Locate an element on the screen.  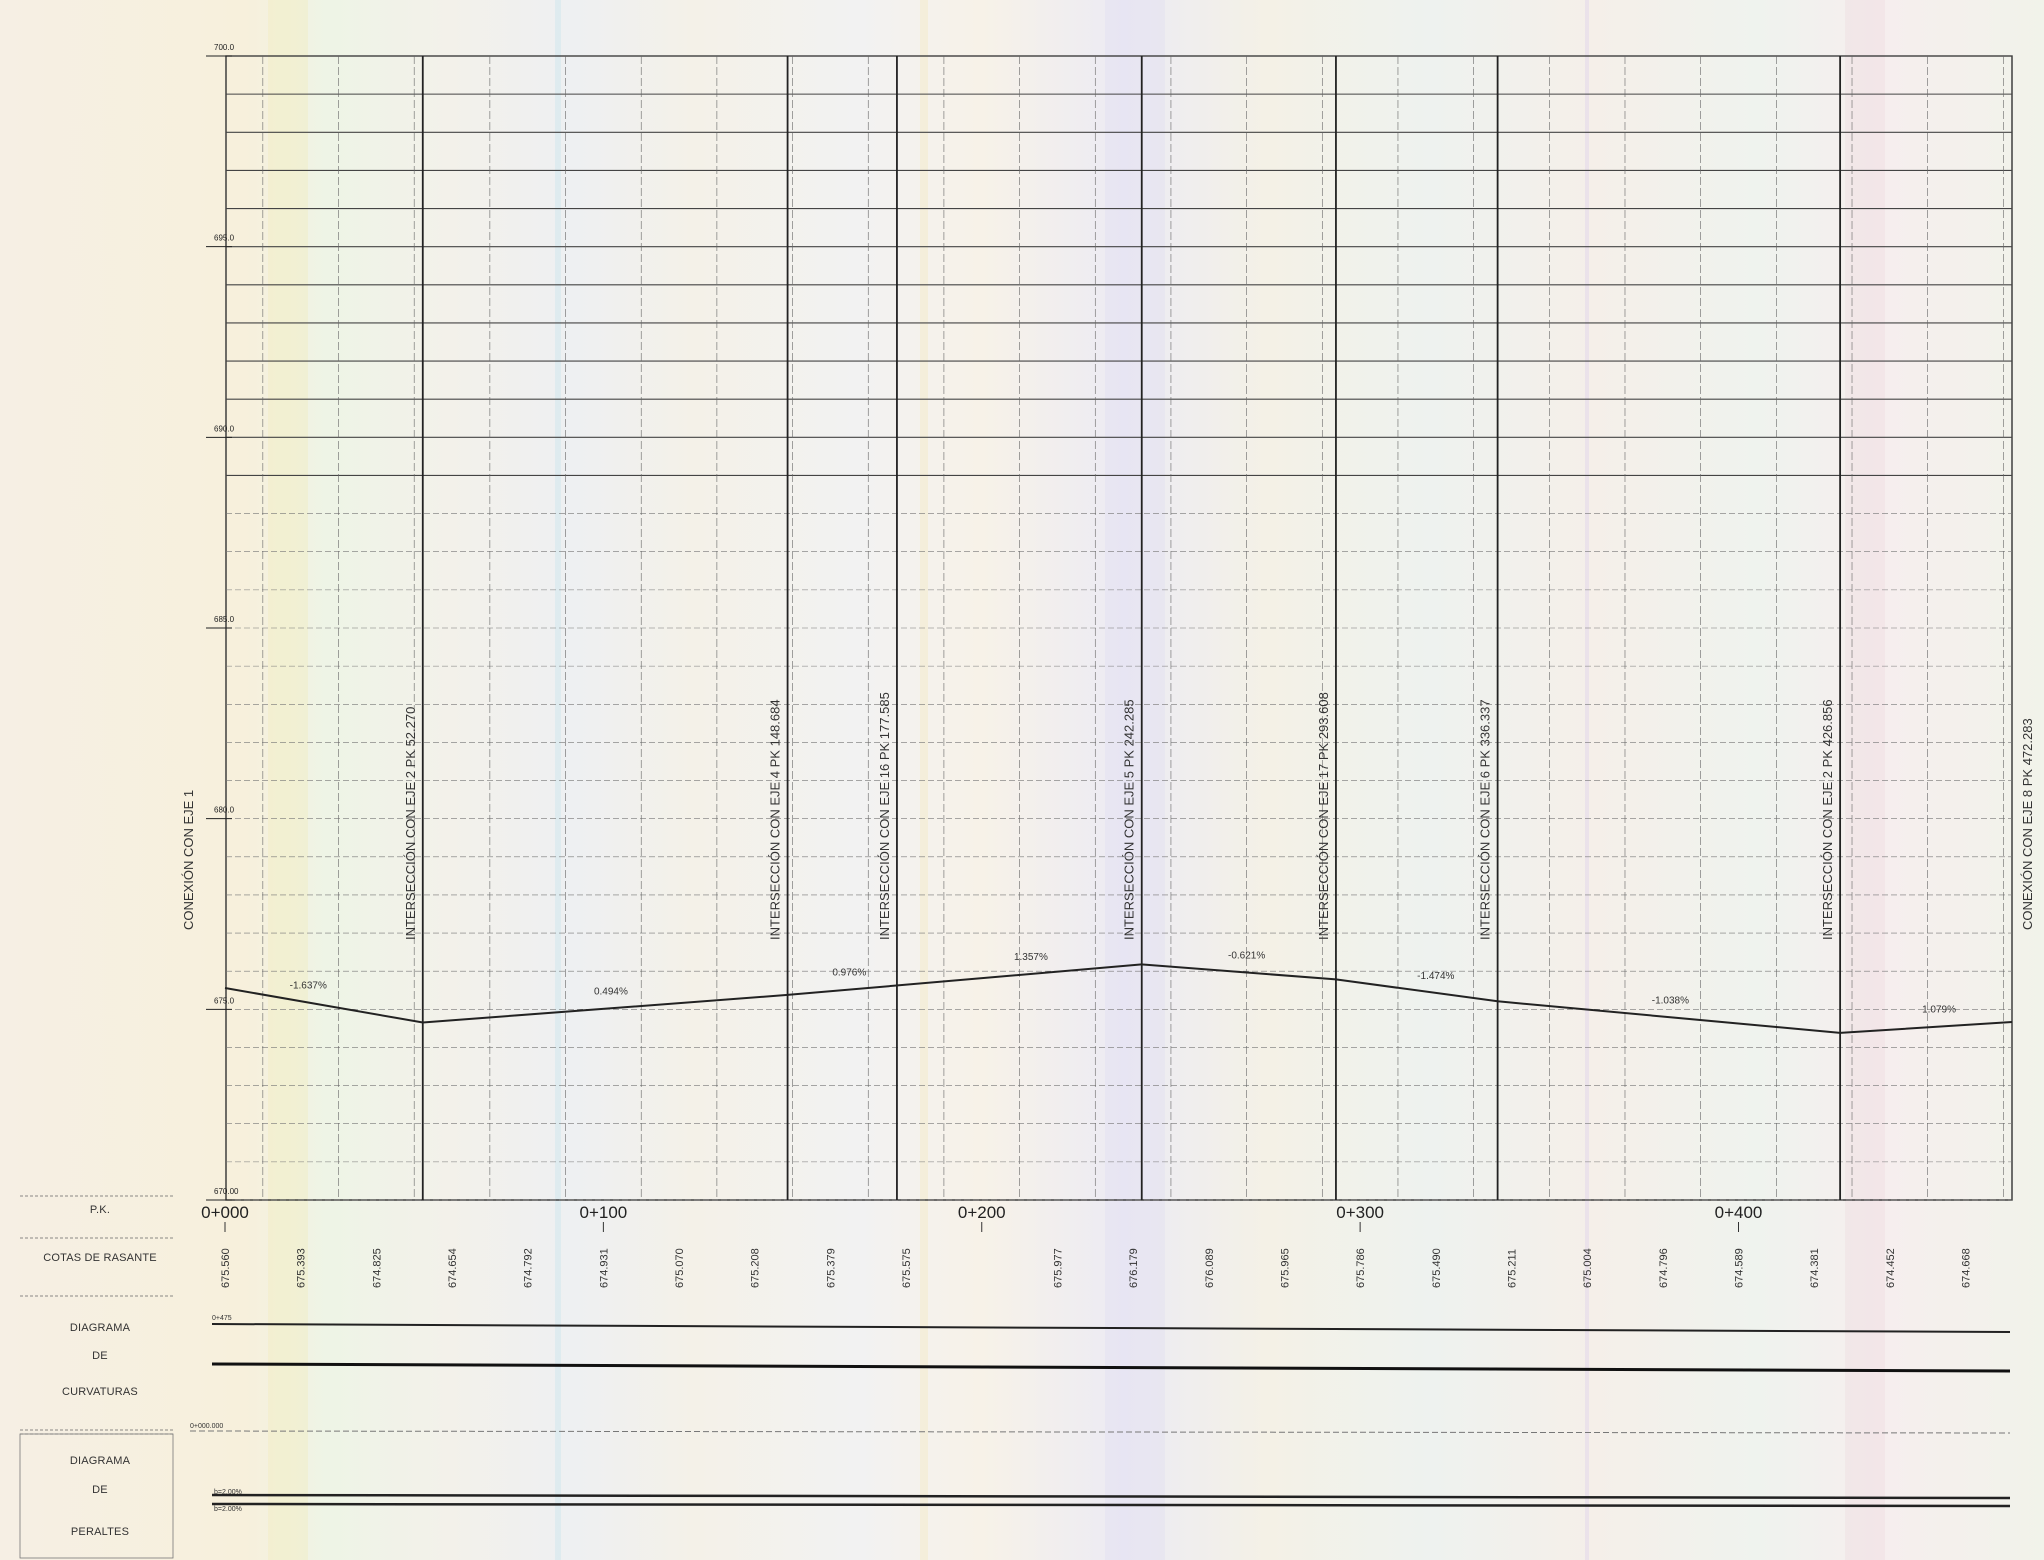
cota-value: 675.786 is located at coordinates (1361, 1268).